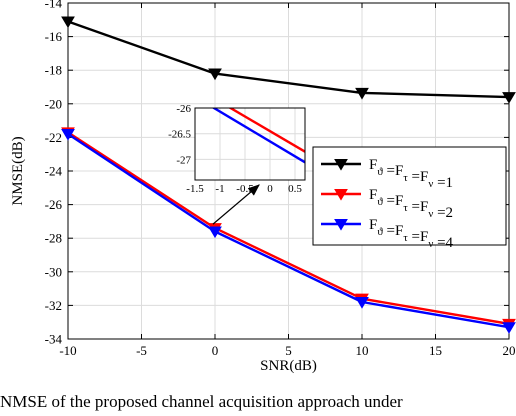 This screenshot has height=416, width=516. I want to click on y-tick-label: -32, so click(53, 305).